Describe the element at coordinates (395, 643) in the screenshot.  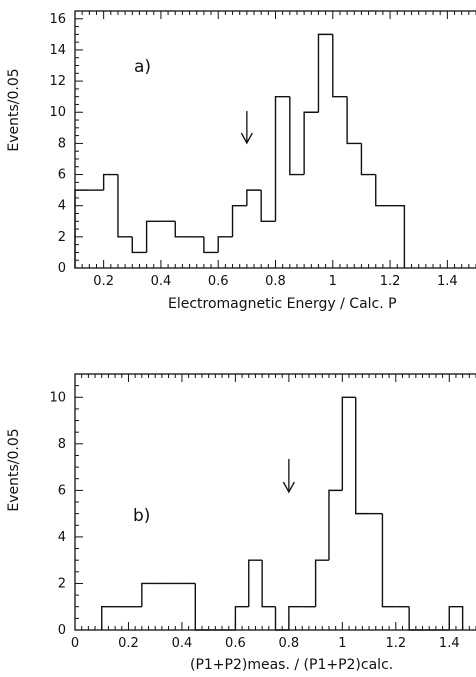
I see `x-tick-label-b: 1.2` at that location.